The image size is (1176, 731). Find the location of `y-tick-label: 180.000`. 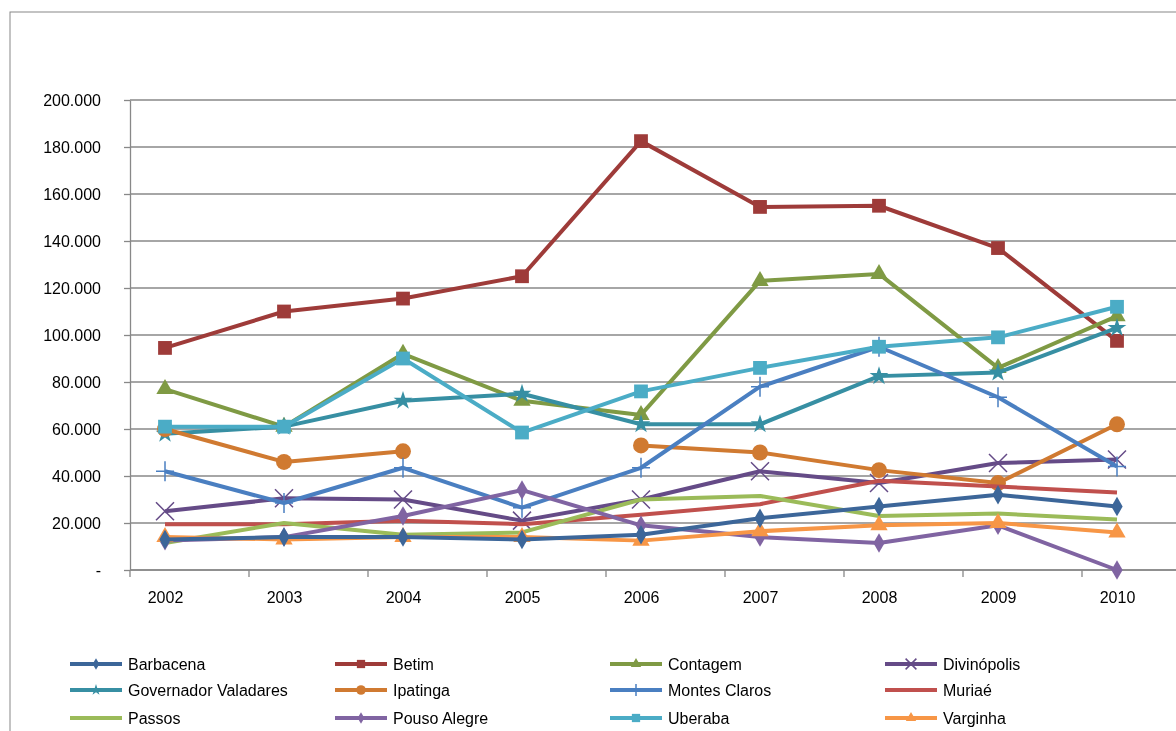

y-tick-label: 180.000 is located at coordinates (72, 147).